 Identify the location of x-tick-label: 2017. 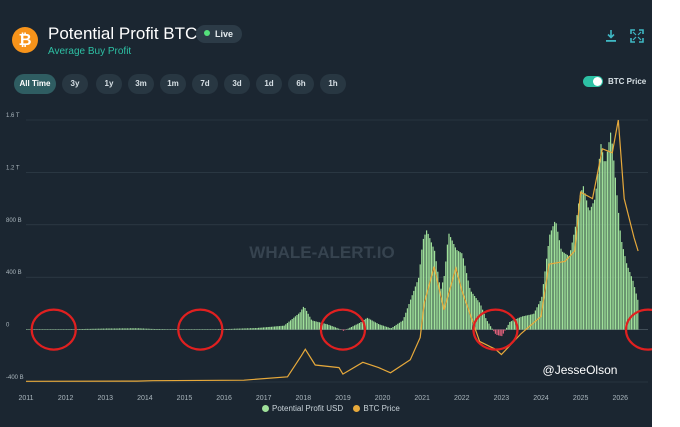
(264, 398).